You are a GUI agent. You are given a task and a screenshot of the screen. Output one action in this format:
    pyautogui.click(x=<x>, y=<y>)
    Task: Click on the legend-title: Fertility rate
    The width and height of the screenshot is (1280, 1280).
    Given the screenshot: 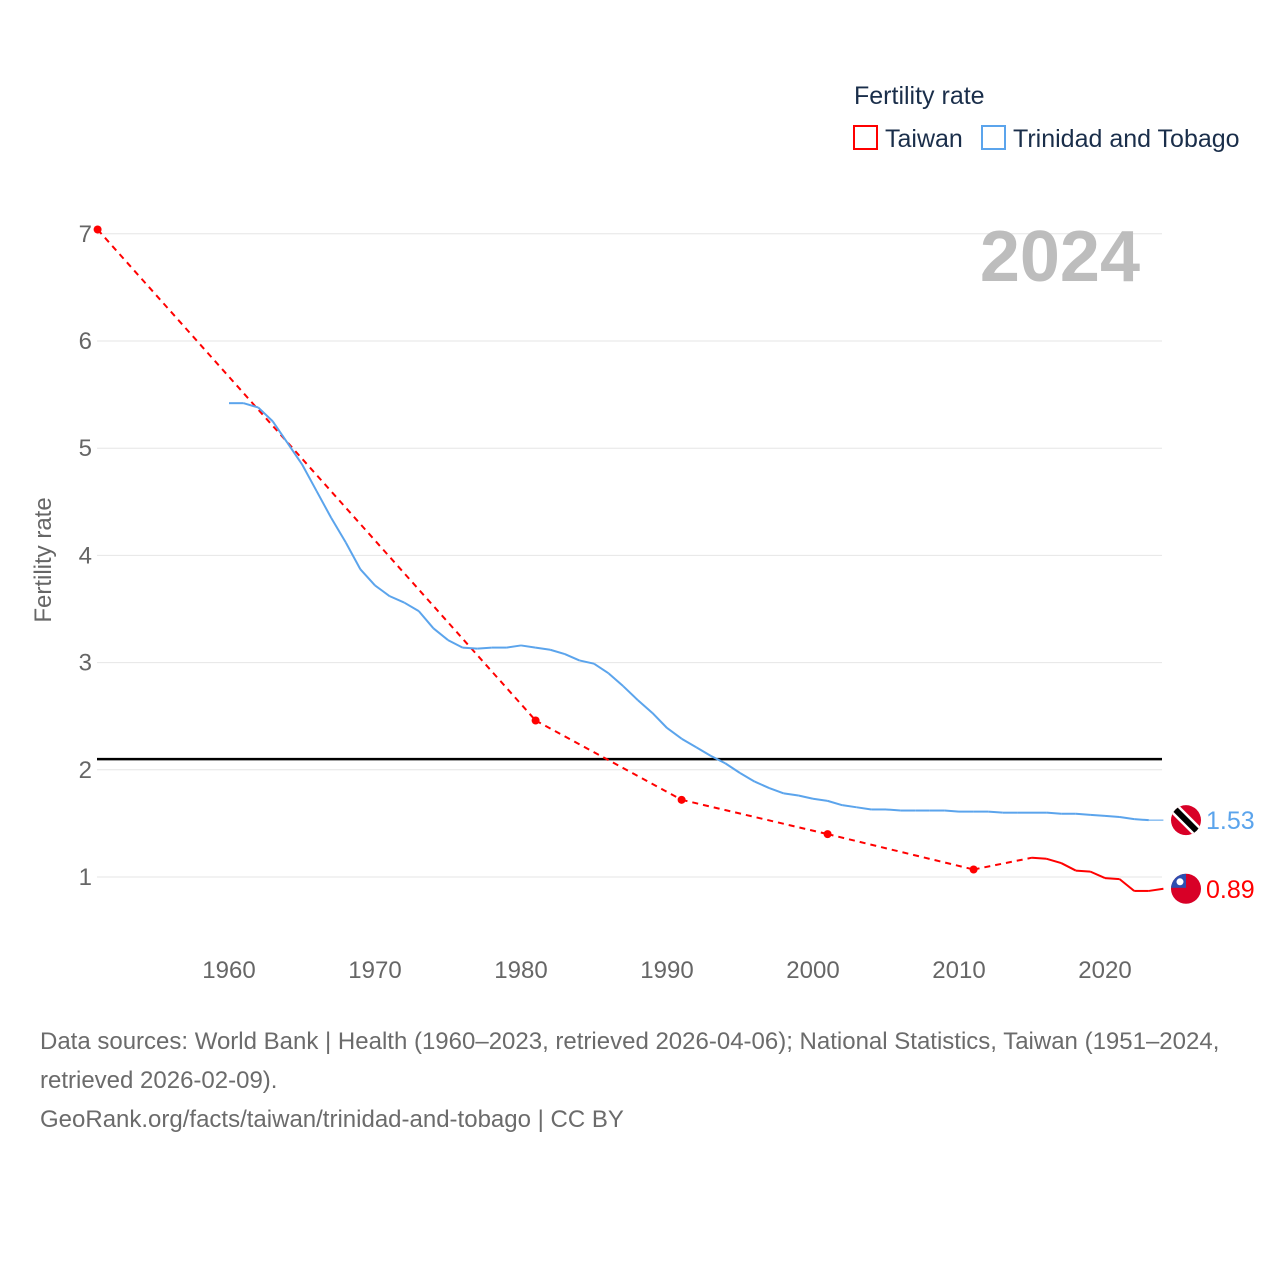 What is the action you would take?
    pyautogui.click(x=919, y=96)
    